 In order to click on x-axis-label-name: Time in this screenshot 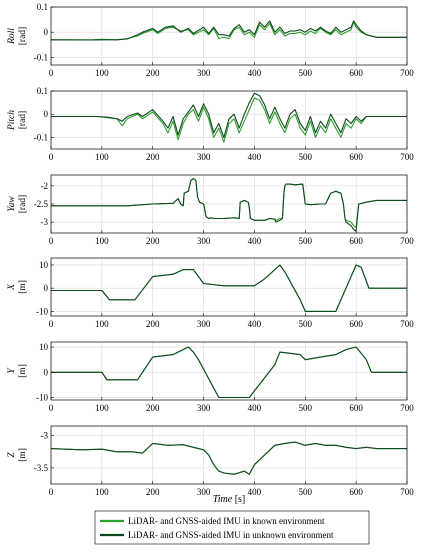, I will do `click(223, 499)`.